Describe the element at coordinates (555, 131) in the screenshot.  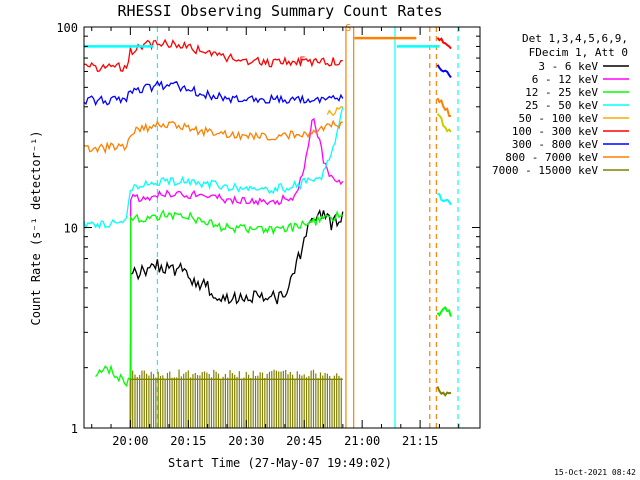
I see `legend-label: 100 - 300 keV` at that location.